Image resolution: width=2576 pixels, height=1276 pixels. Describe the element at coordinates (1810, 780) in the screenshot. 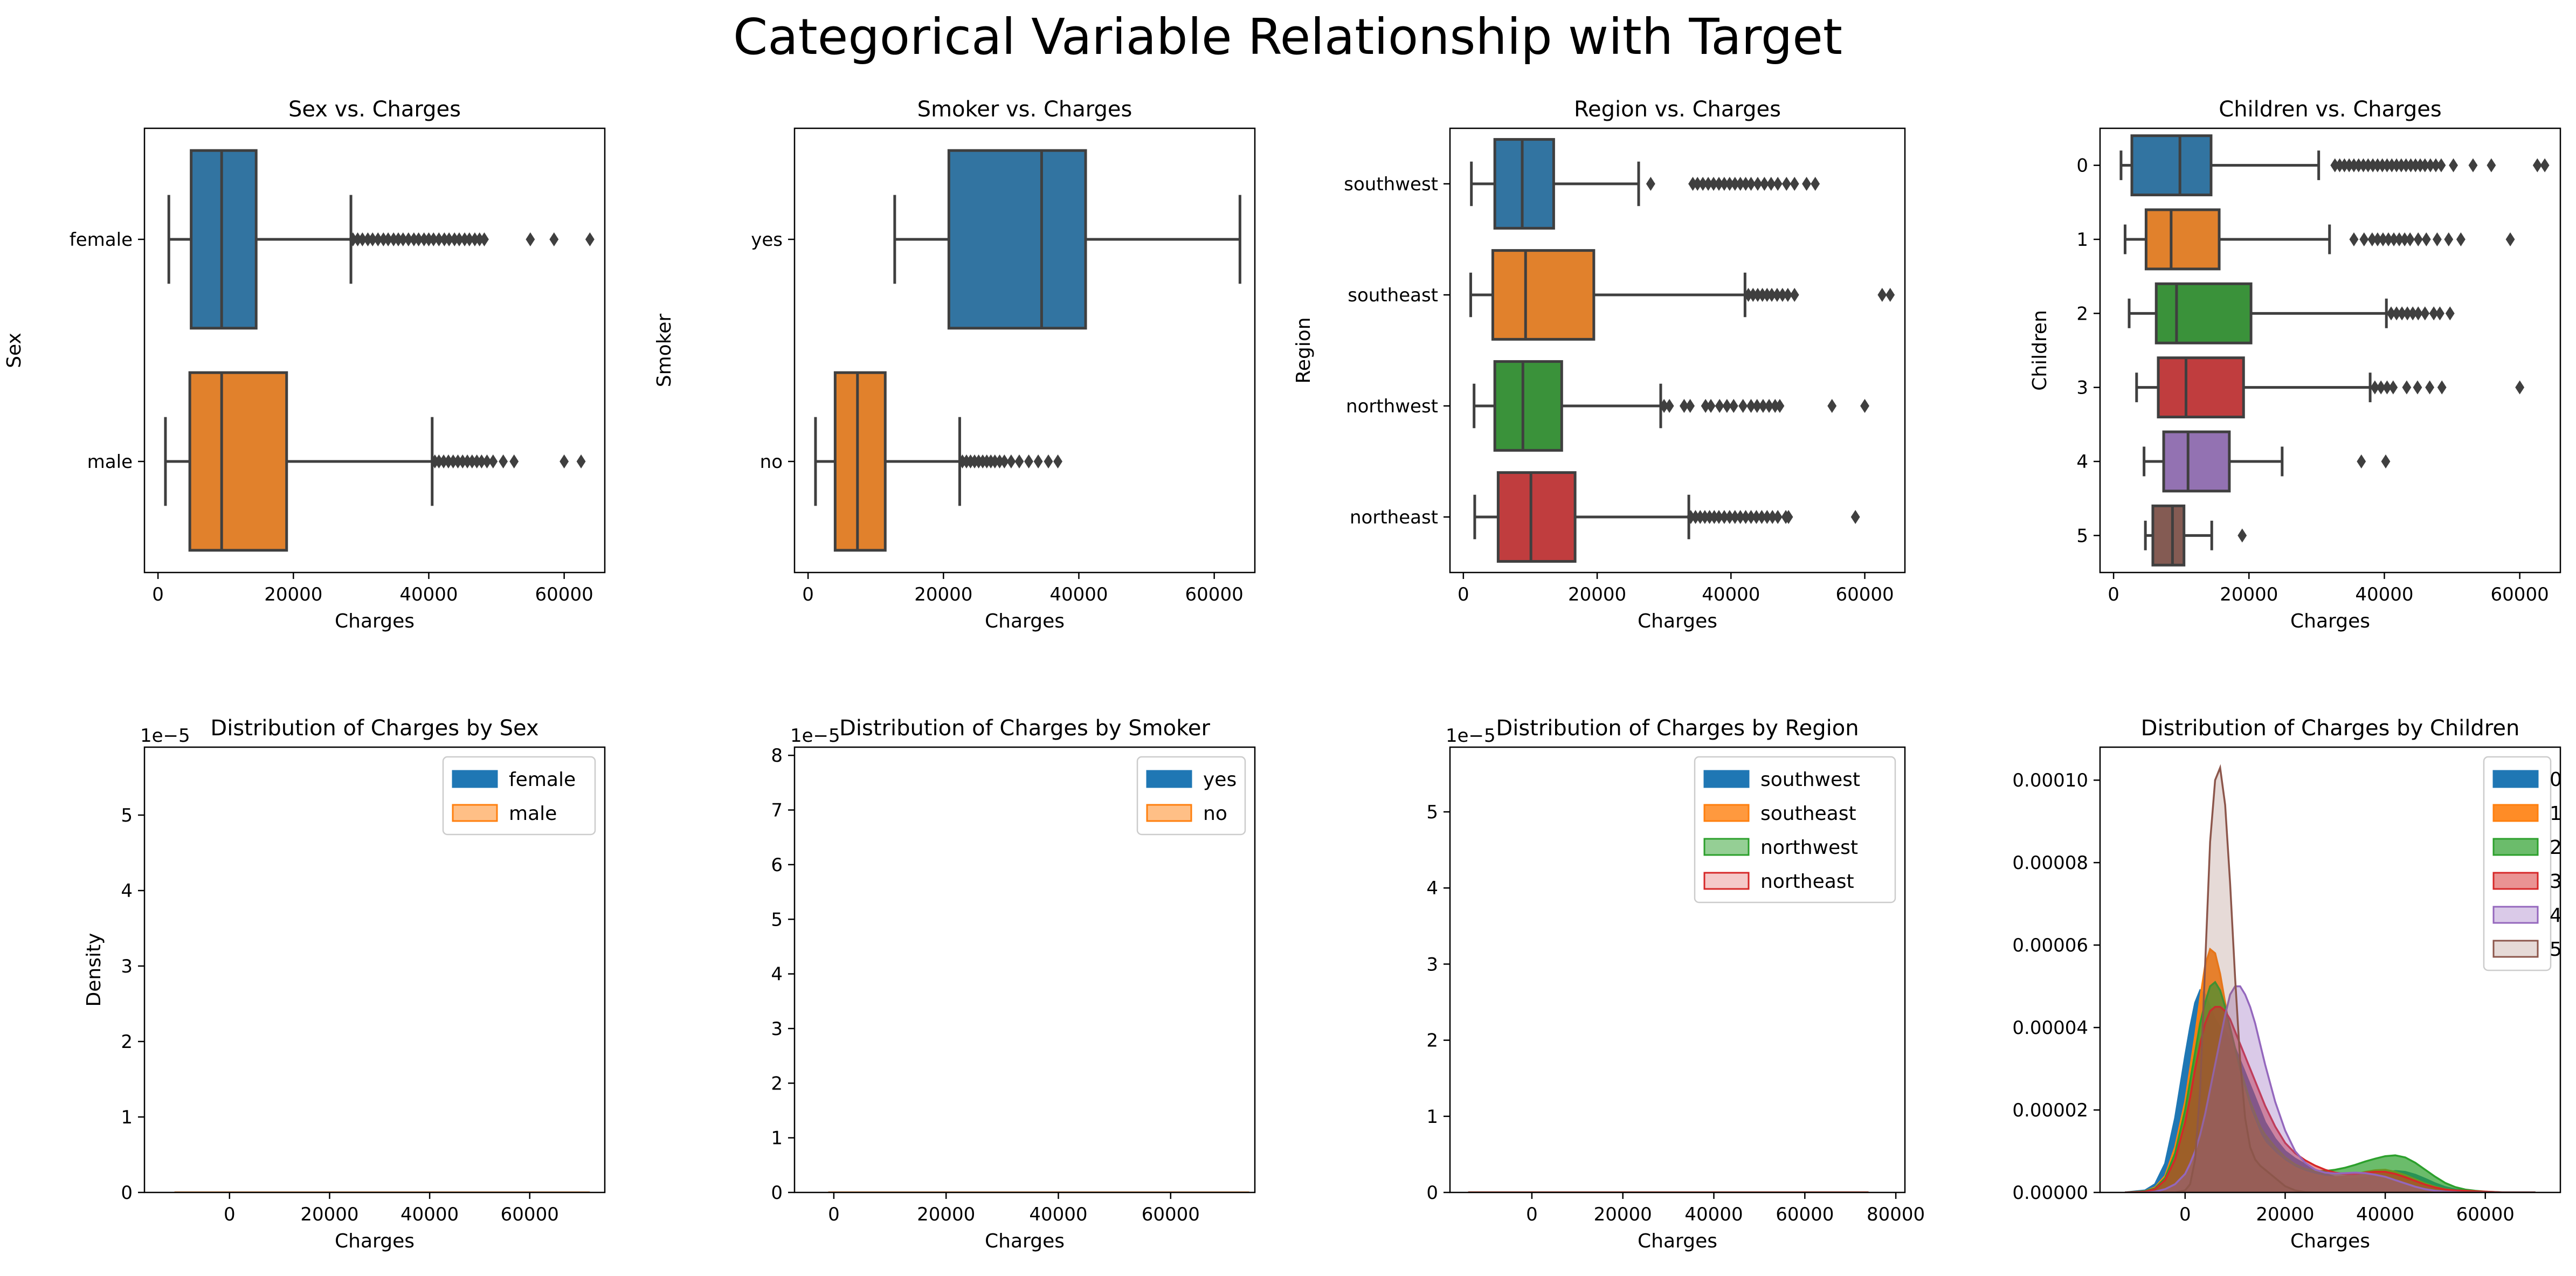

I see `legend-label: southwest` at that location.